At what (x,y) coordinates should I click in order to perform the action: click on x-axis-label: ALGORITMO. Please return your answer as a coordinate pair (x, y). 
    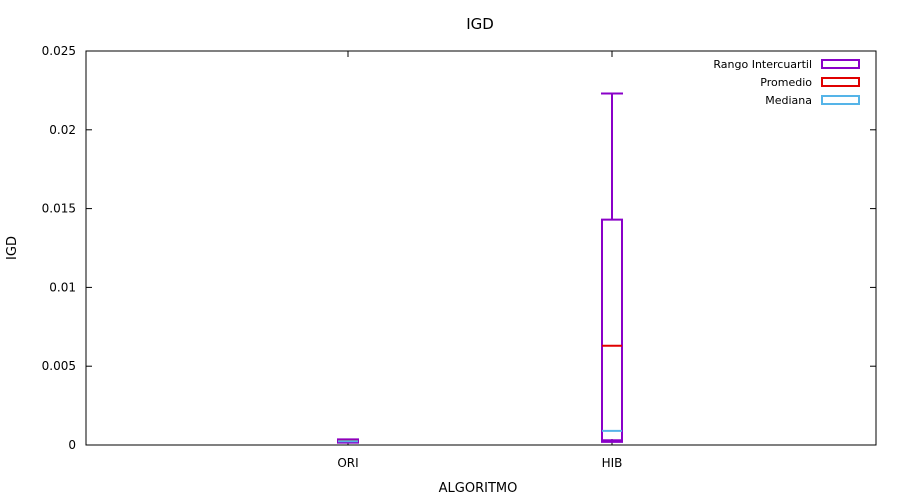
    Looking at the image, I should click on (478, 488).